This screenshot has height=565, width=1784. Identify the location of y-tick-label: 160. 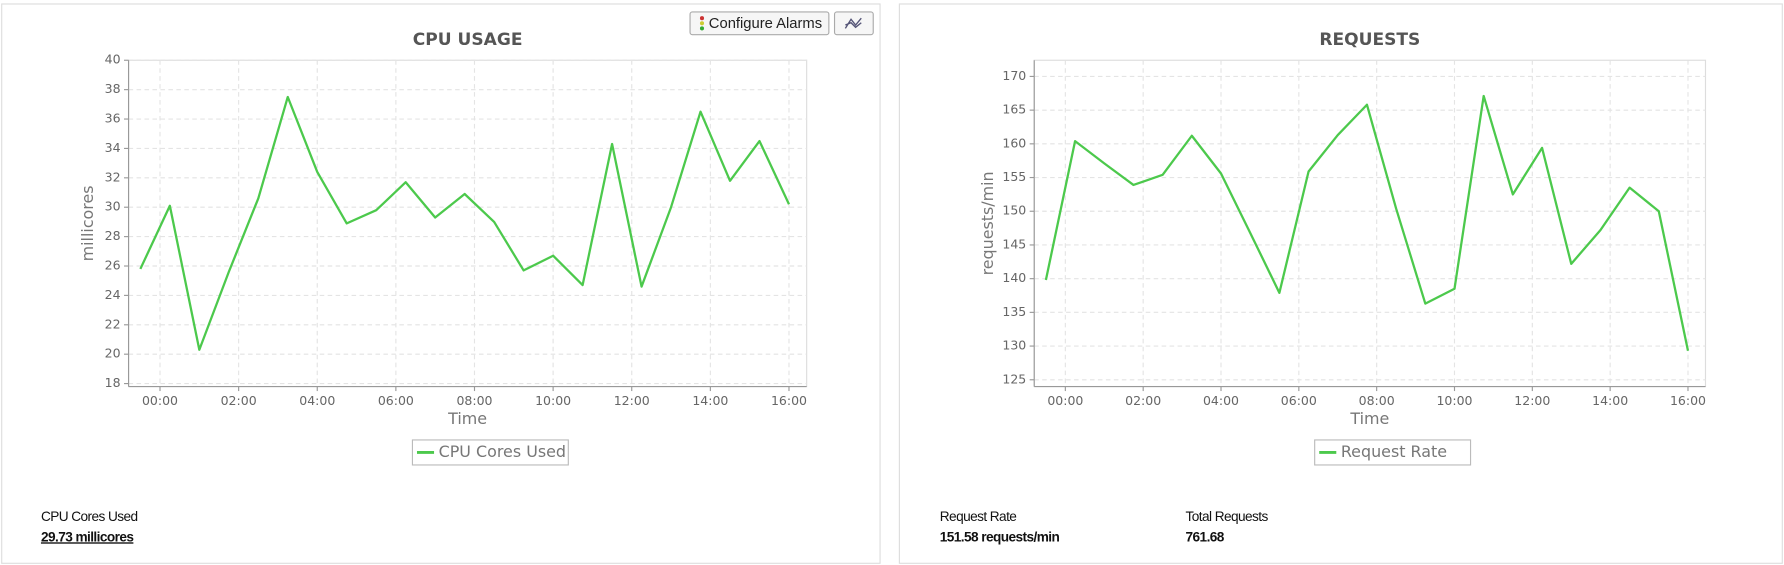
(1014, 142).